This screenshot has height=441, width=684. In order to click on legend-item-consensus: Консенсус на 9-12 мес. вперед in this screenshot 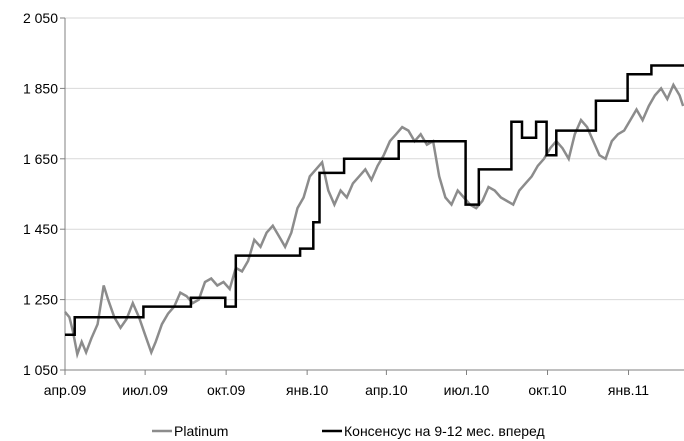, I will do `click(433, 431)`.